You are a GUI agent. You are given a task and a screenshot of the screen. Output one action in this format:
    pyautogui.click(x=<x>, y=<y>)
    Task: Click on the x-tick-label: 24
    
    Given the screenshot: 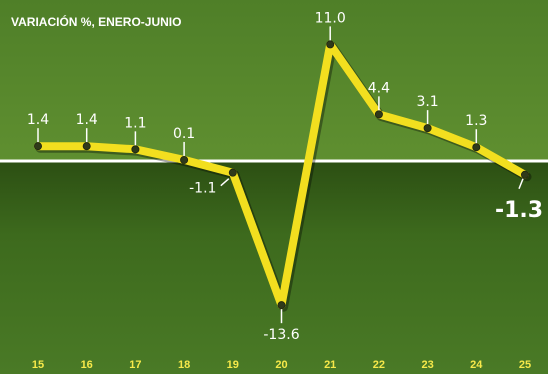 What is the action you would take?
    pyautogui.click(x=476, y=365)
    